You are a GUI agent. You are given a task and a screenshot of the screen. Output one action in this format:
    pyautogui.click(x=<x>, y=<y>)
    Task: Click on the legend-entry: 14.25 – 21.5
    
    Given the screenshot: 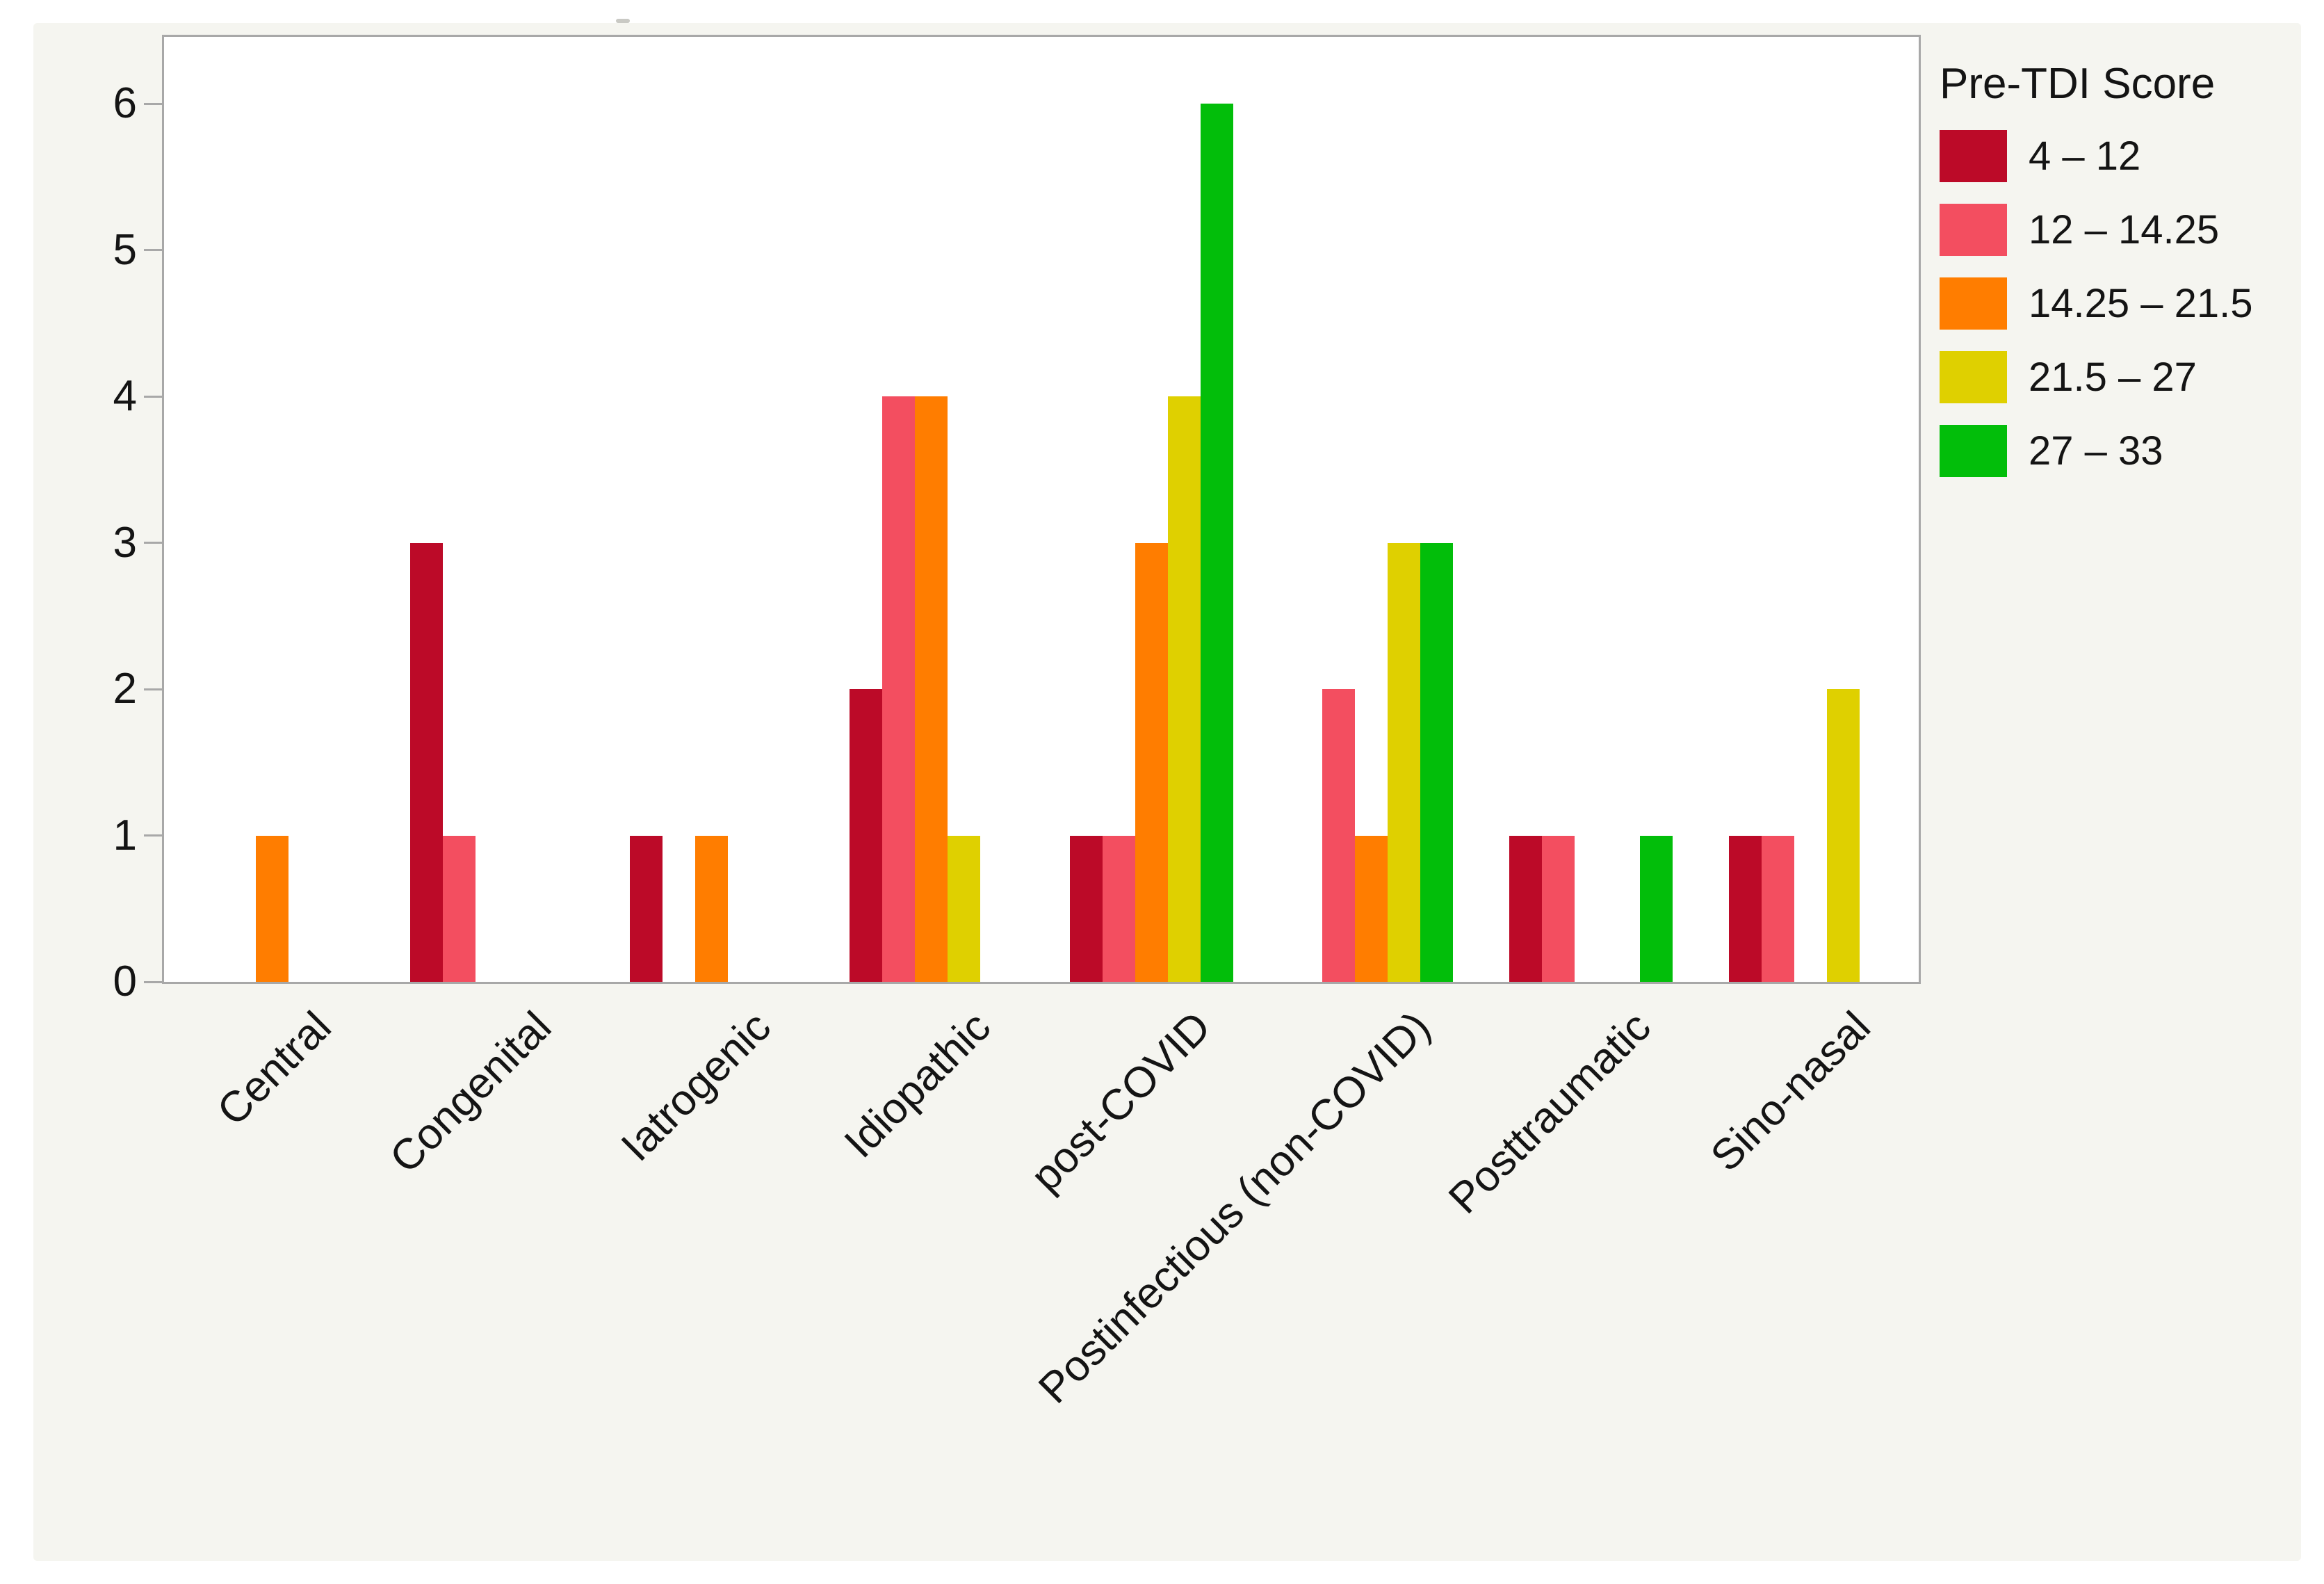 What is the action you would take?
    pyautogui.click(x=2127, y=303)
    